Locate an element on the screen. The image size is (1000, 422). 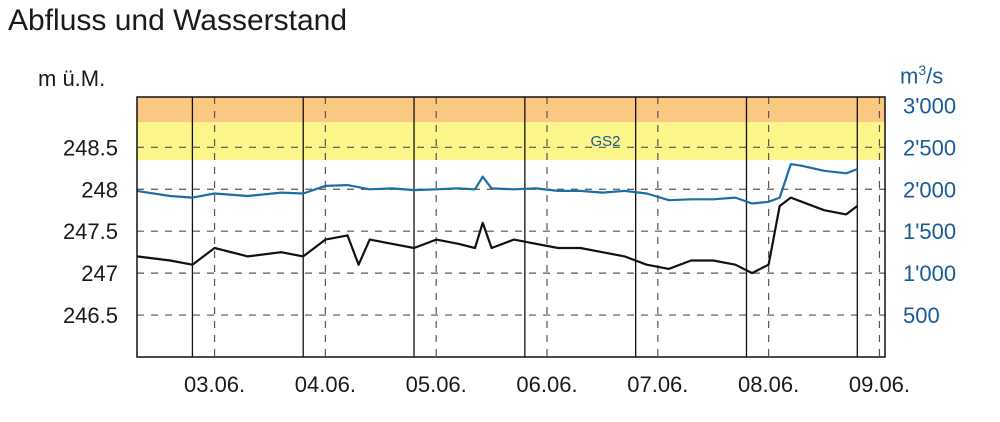
y-right-axis-label: m3/s is located at coordinates (921, 75).